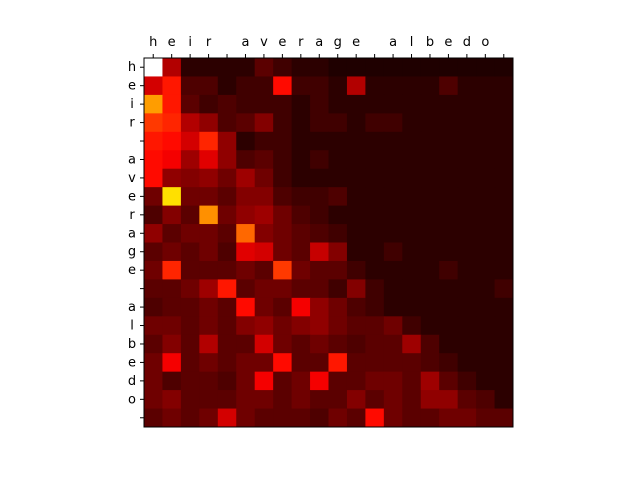  What do you see at coordinates (132, 233) in the screenshot?
I see `y-tick-label: a` at bounding box center [132, 233].